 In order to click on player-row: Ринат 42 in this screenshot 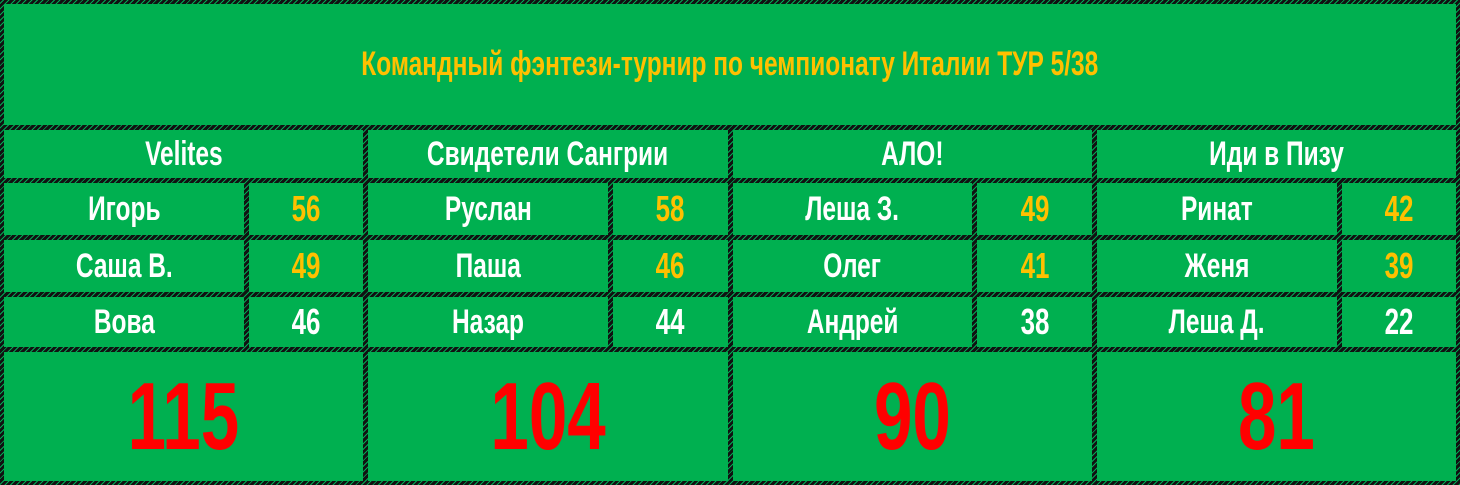, I will do `click(1276, 209)`.